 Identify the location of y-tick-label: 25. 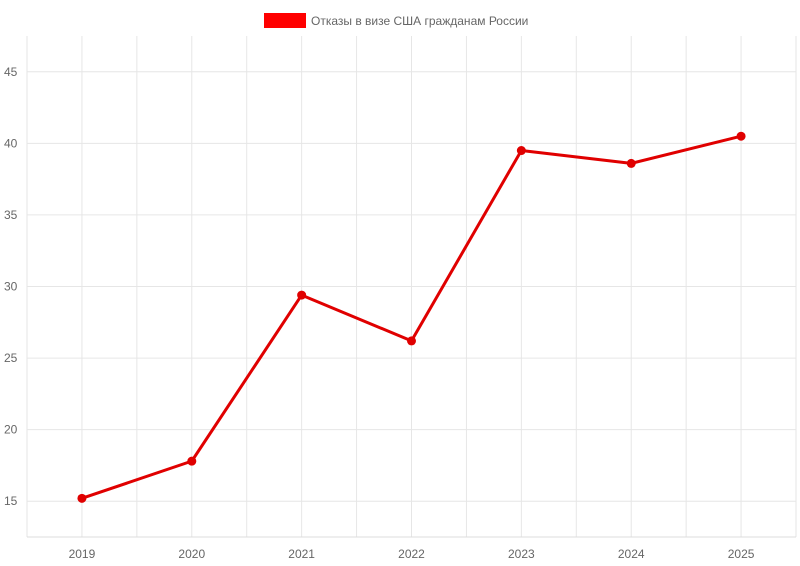
(11, 358).